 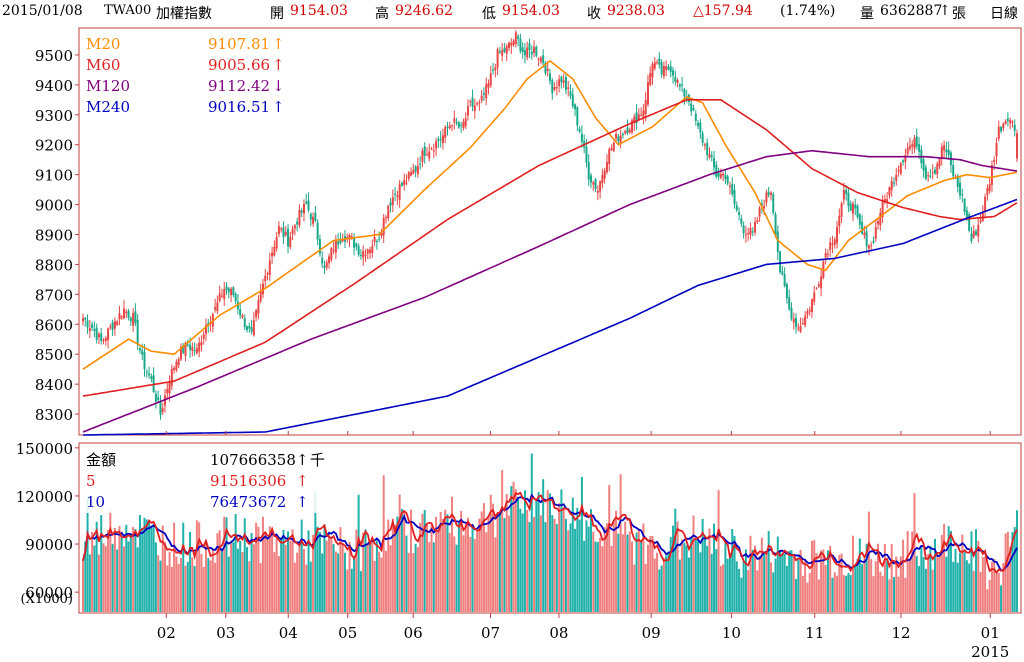 I want to click on high-label: 高, so click(x=382, y=14).